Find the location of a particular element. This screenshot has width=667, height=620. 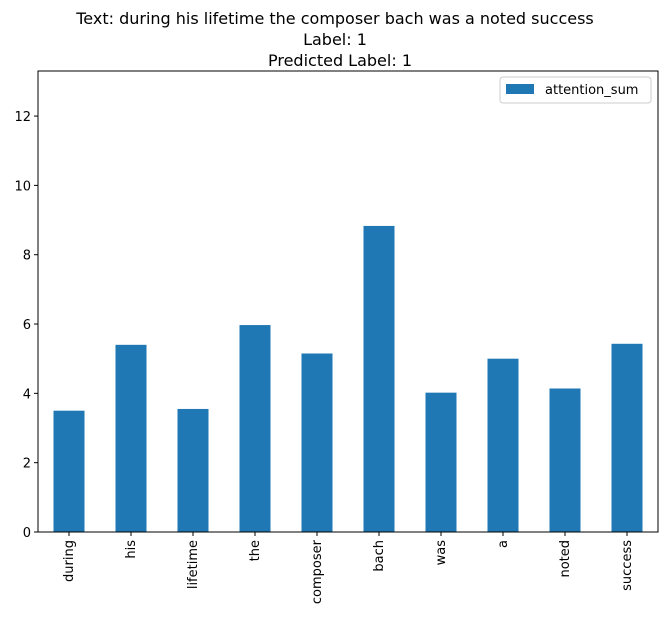

x-tick-label-noted: noted is located at coordinates (565, 559).